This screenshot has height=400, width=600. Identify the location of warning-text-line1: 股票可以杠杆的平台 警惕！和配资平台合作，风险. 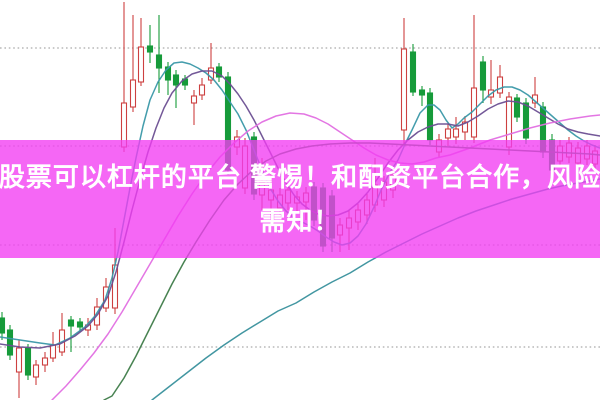
(300, 177).